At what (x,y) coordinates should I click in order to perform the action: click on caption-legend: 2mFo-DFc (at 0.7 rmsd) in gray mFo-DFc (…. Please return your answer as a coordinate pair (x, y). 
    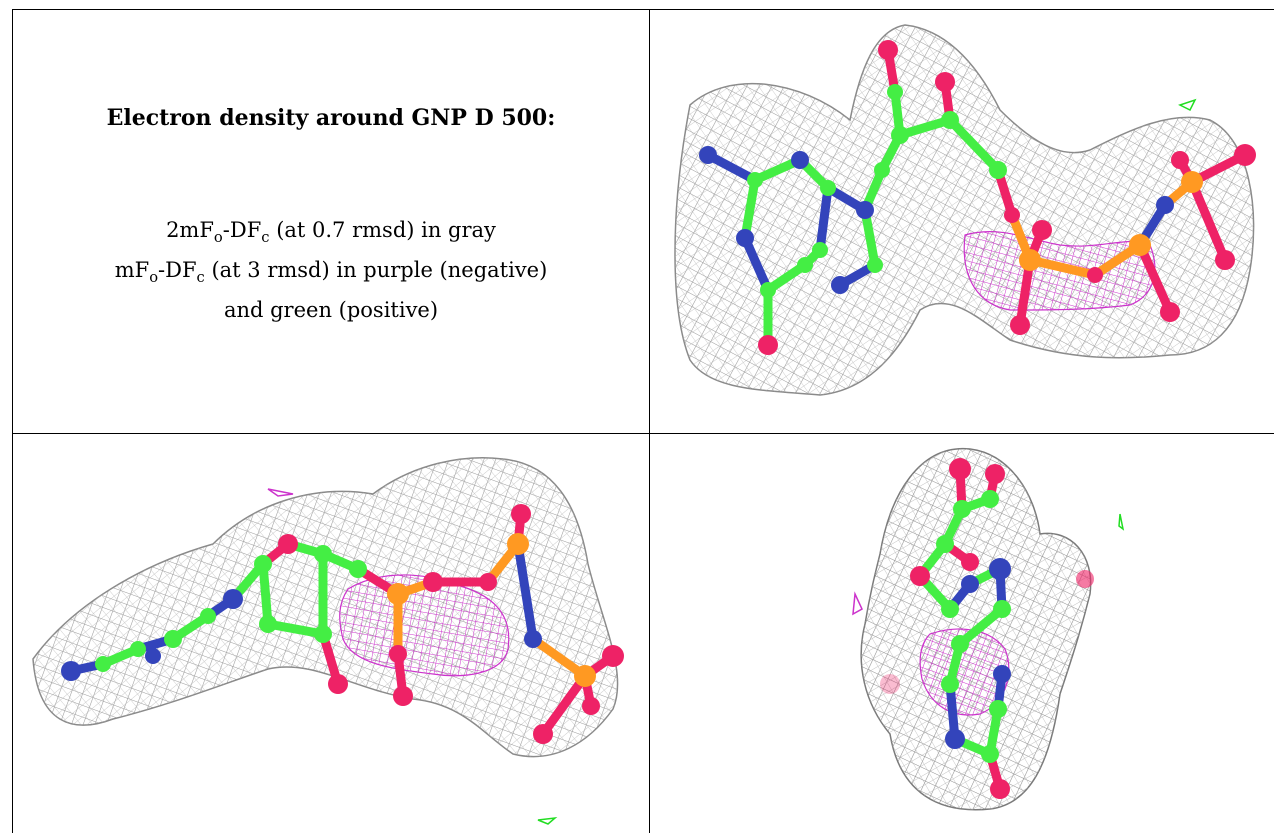
    Looking at the image, I should click on (331, 270).